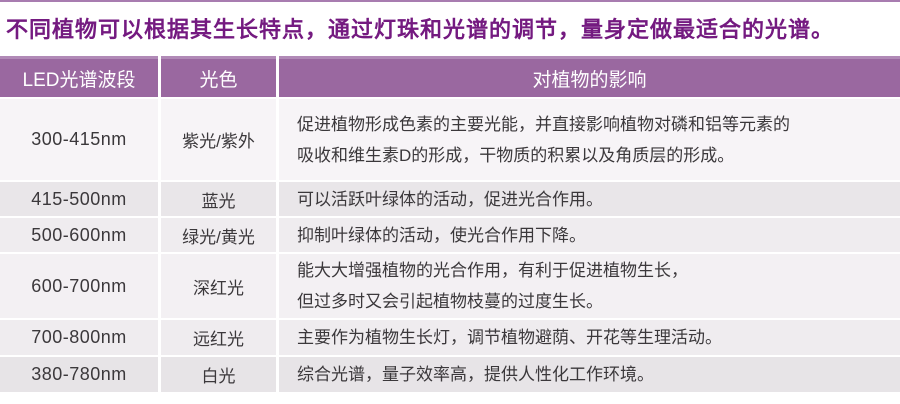 The height and width of the screenshot is (404, 900). I want to click on light-color-cell: 远红光, so click(218, 337).